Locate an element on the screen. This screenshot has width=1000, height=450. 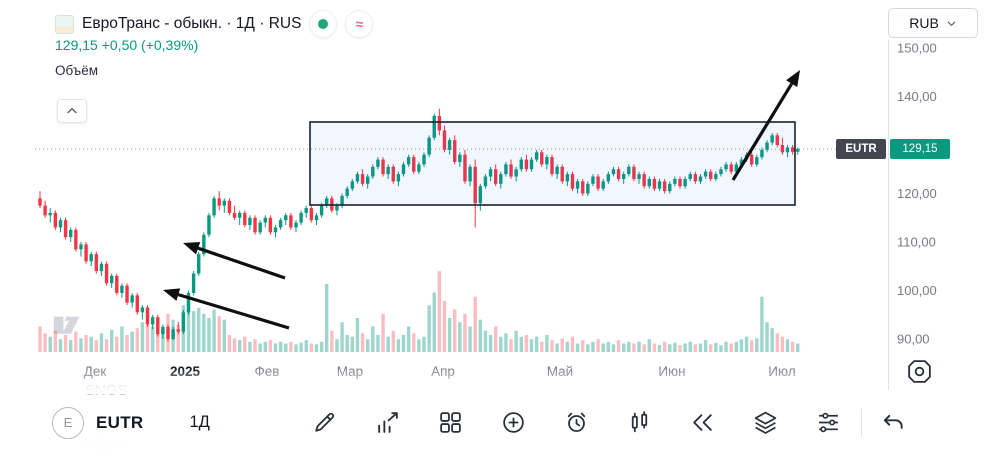
instrument-logo is located at coordinates (64, 24).